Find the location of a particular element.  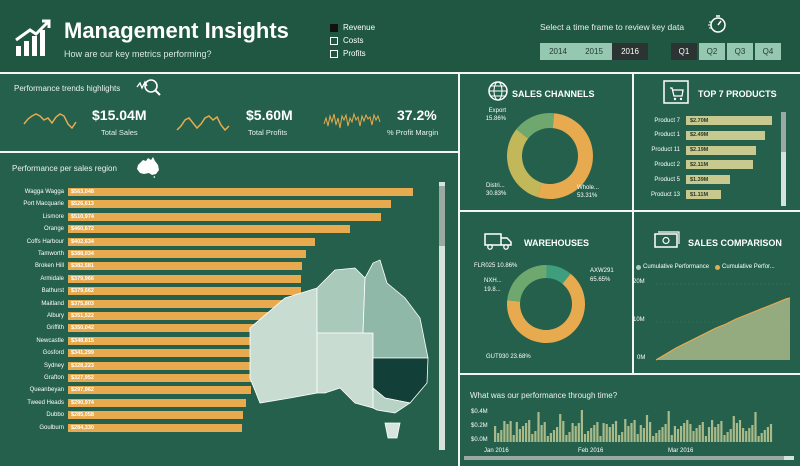

region-row: Tweed Heads $290,974 is located at coordinates (125, 403).